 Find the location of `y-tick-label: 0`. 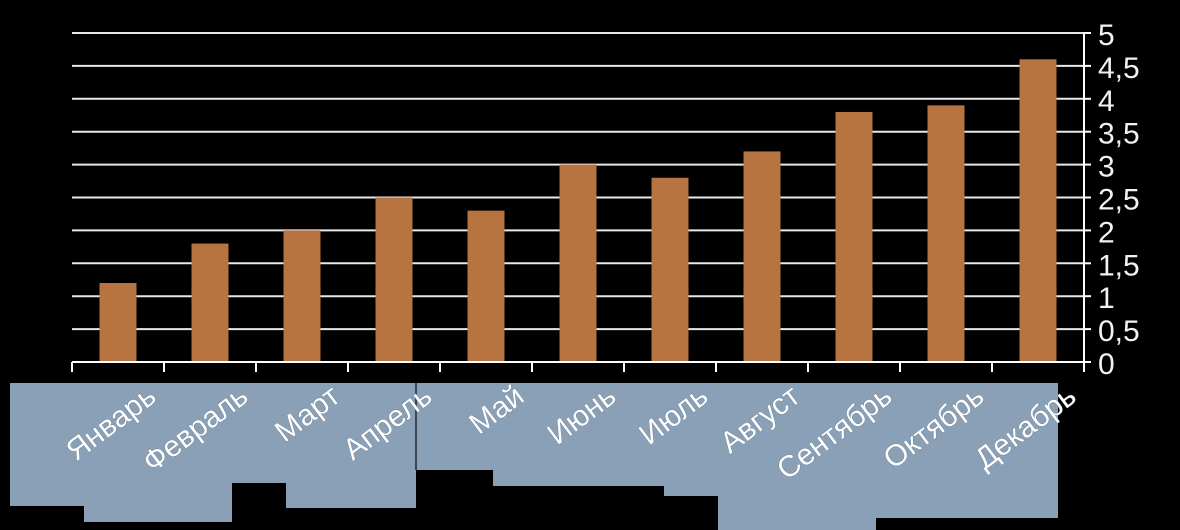

y-tick-label: 0 is located at coordinates (1106, 364).